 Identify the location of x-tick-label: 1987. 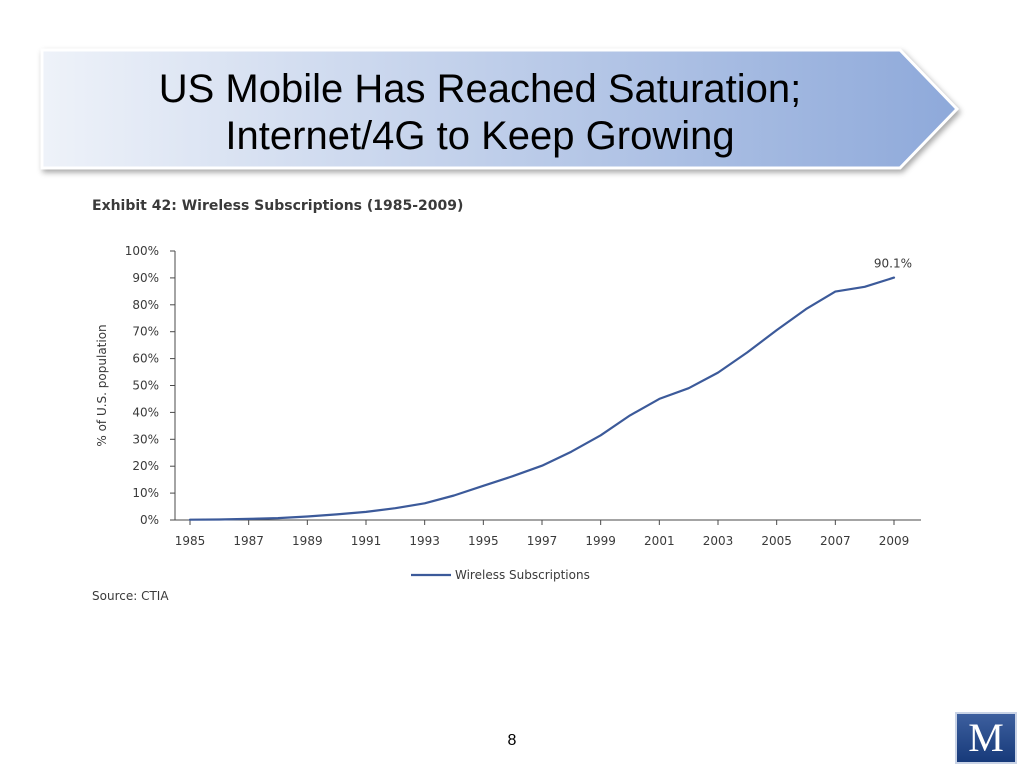
(248, 541).